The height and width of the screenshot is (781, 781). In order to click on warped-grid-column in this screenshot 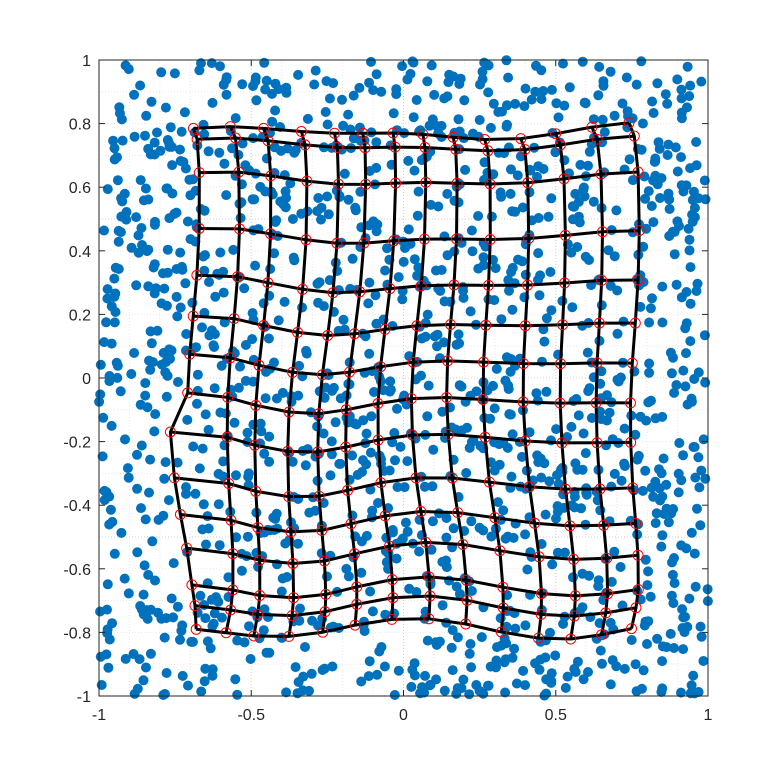, I will do `click(328, 382)`.